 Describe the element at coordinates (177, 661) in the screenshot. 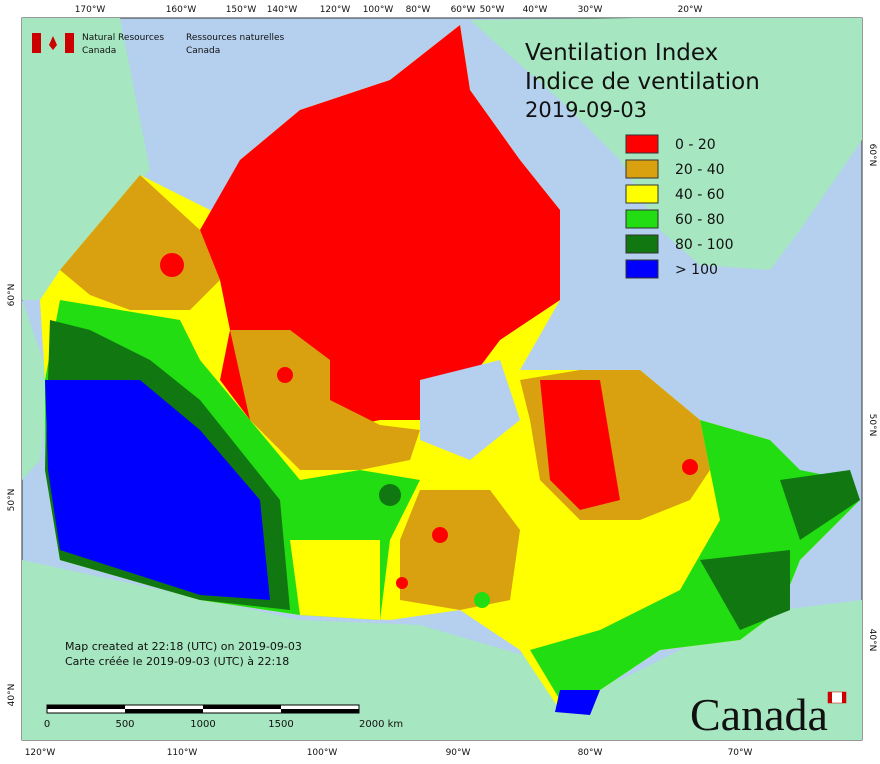

I see `created-note: Carte créée le 2019-09-03 (UTC) à 22:18` at that location.